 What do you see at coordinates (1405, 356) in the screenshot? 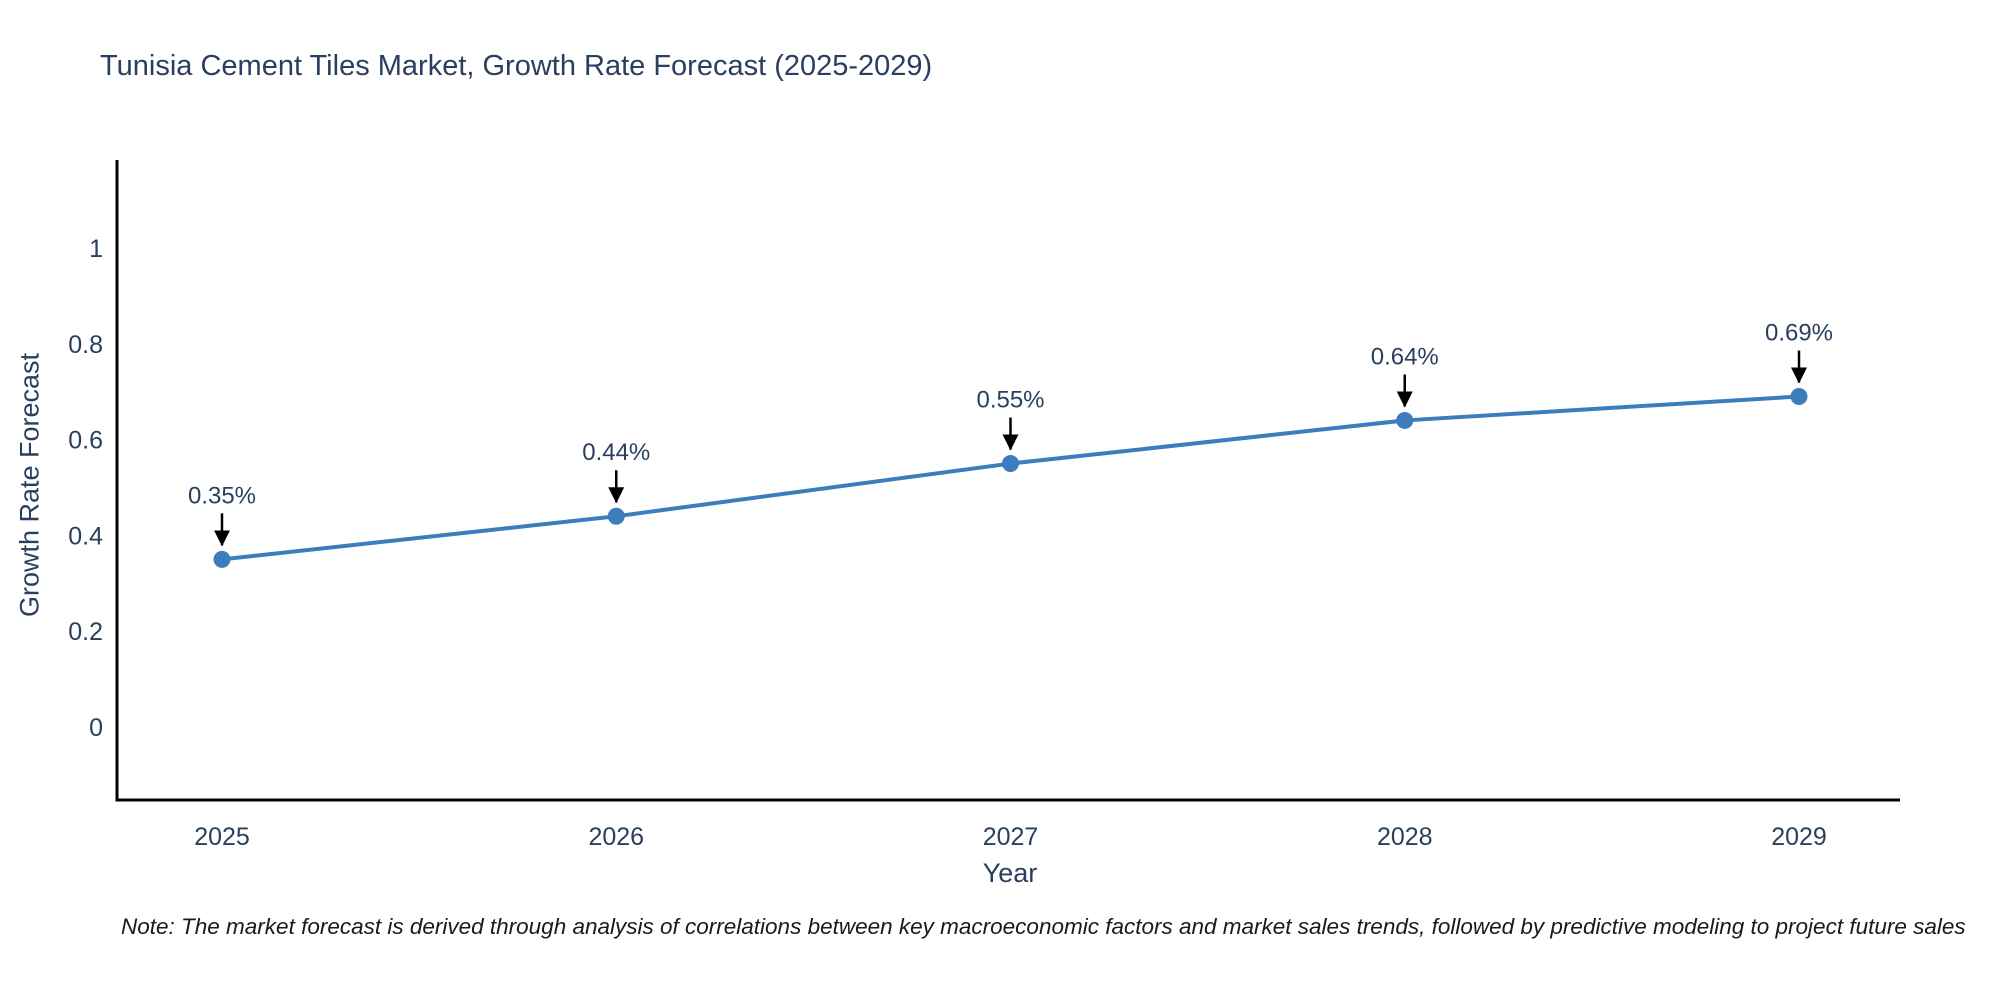
I see `point-value-label: 0.64%` at bounding box center [1405, 356].